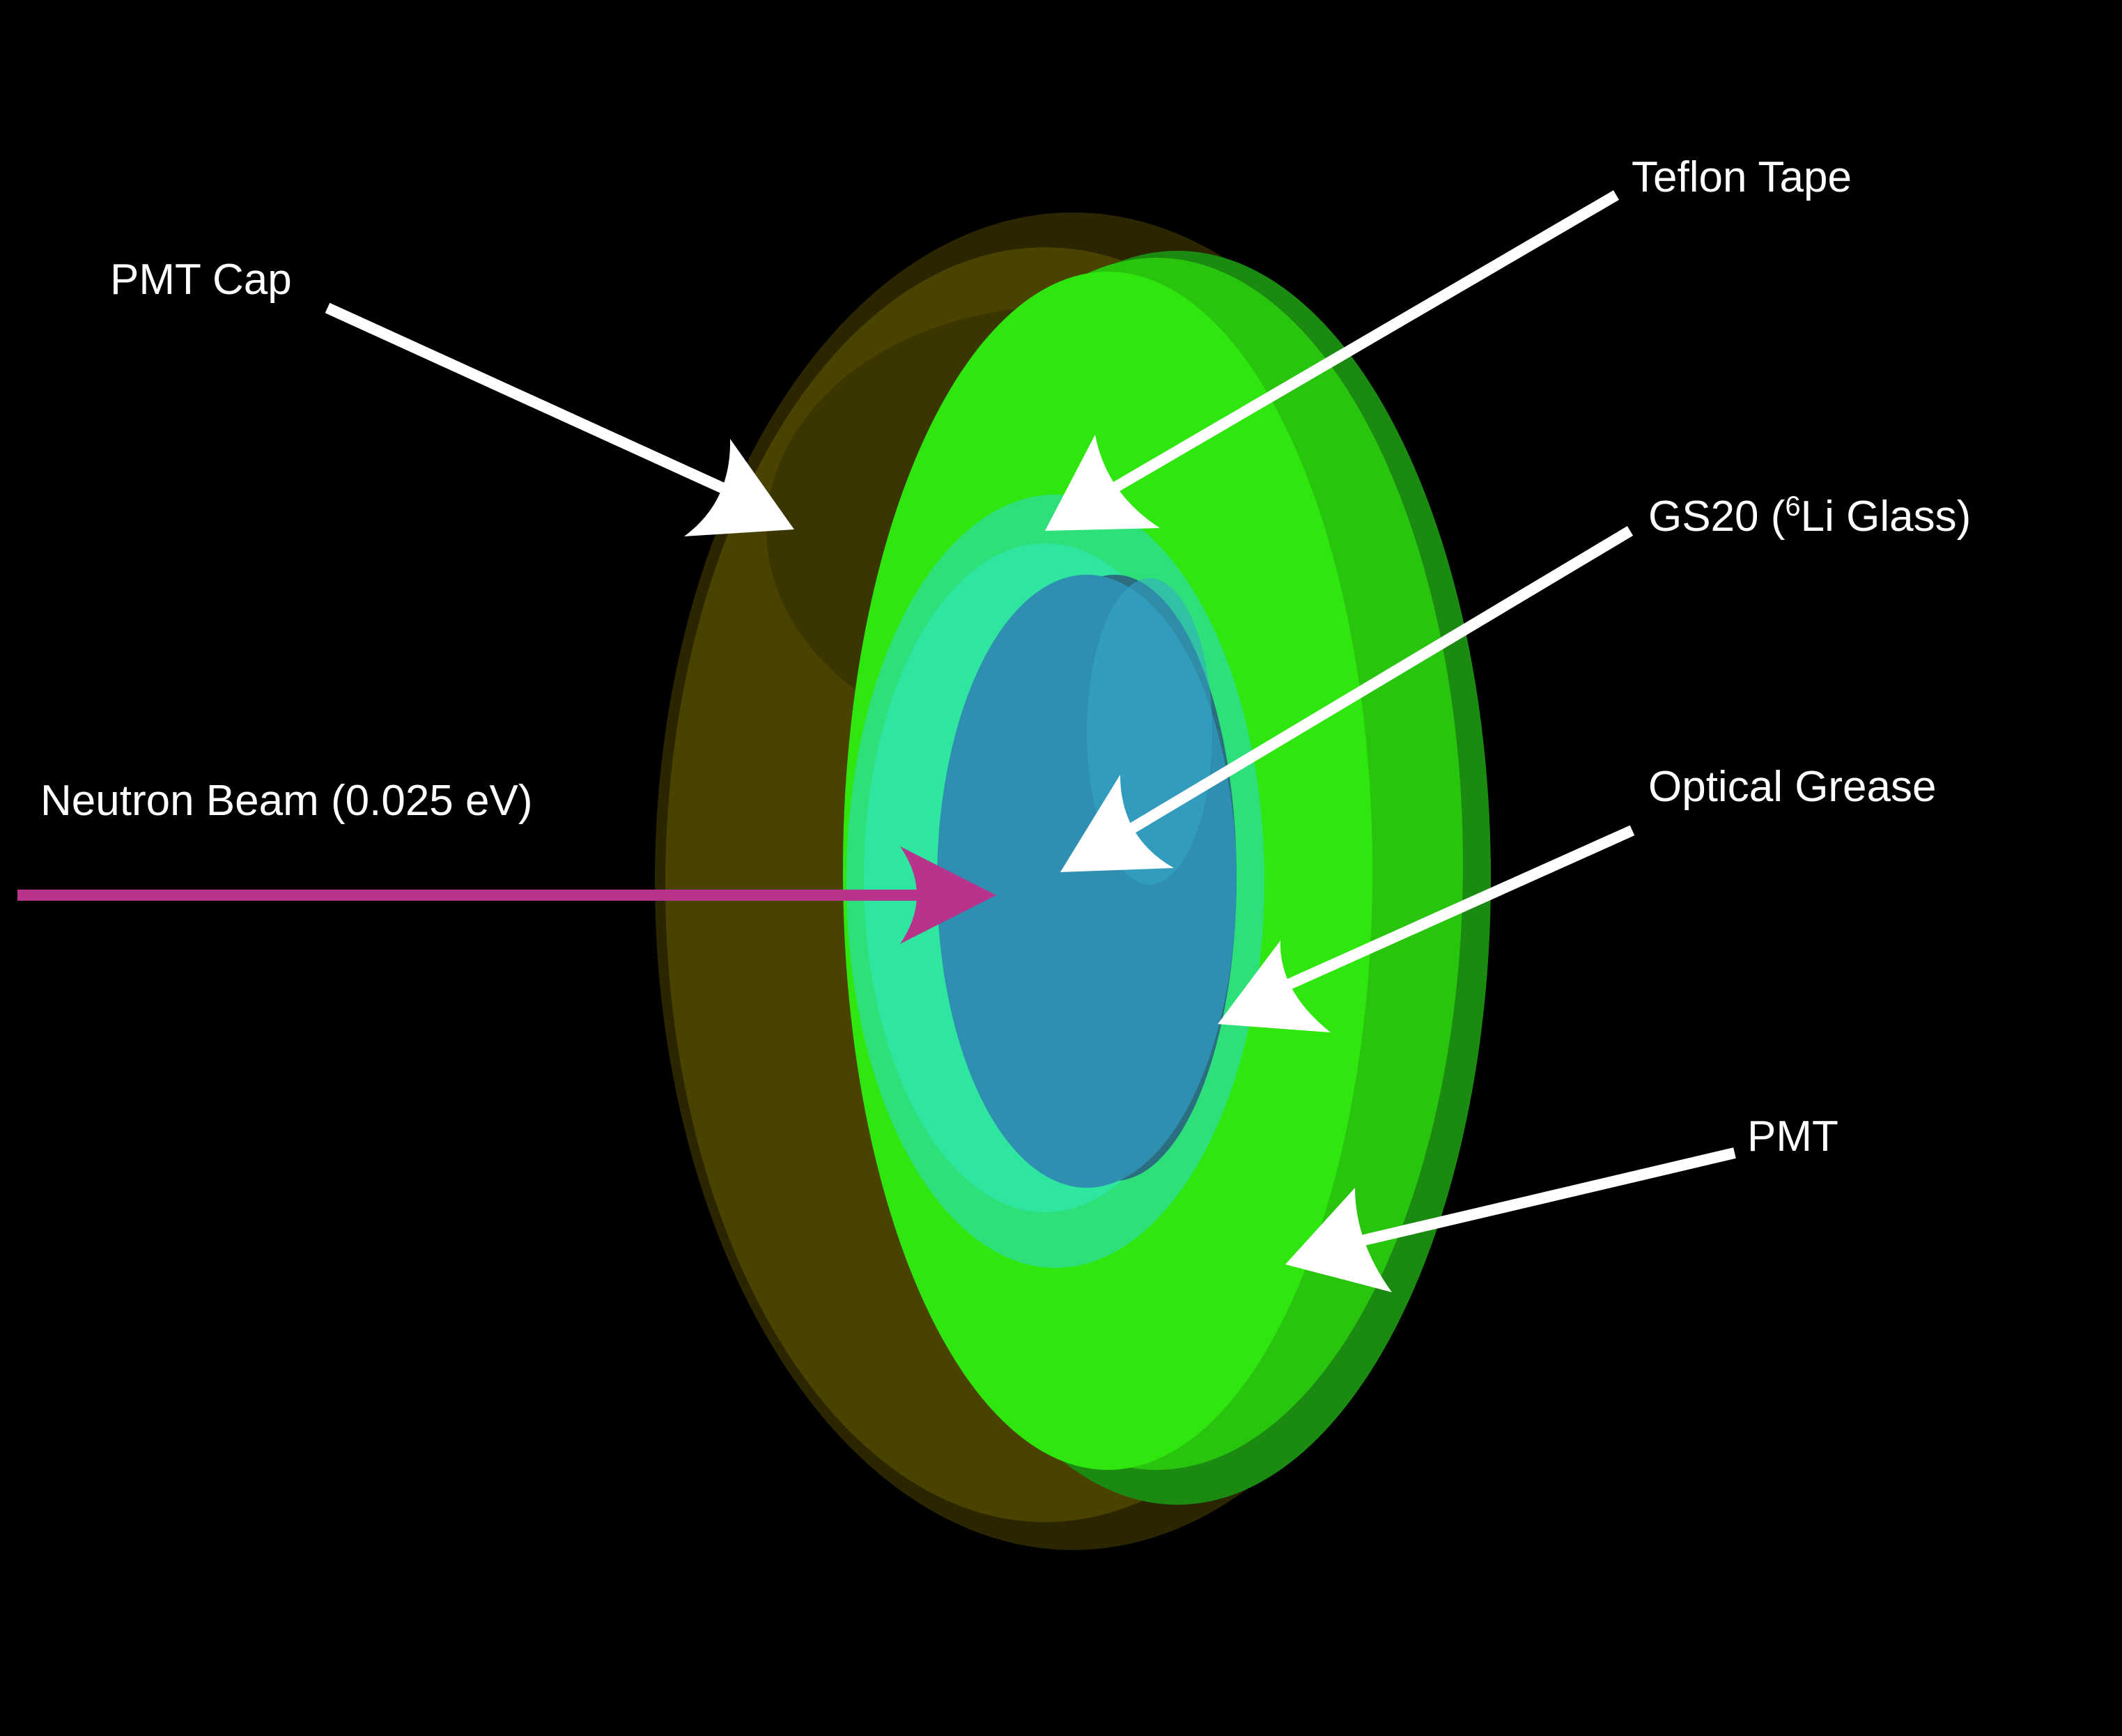 The width and height of the screenshot is (2122, 1736). Describe the element at coordinates (948, 895) in the screenshot. I see `neutron-beam-head` at that location.